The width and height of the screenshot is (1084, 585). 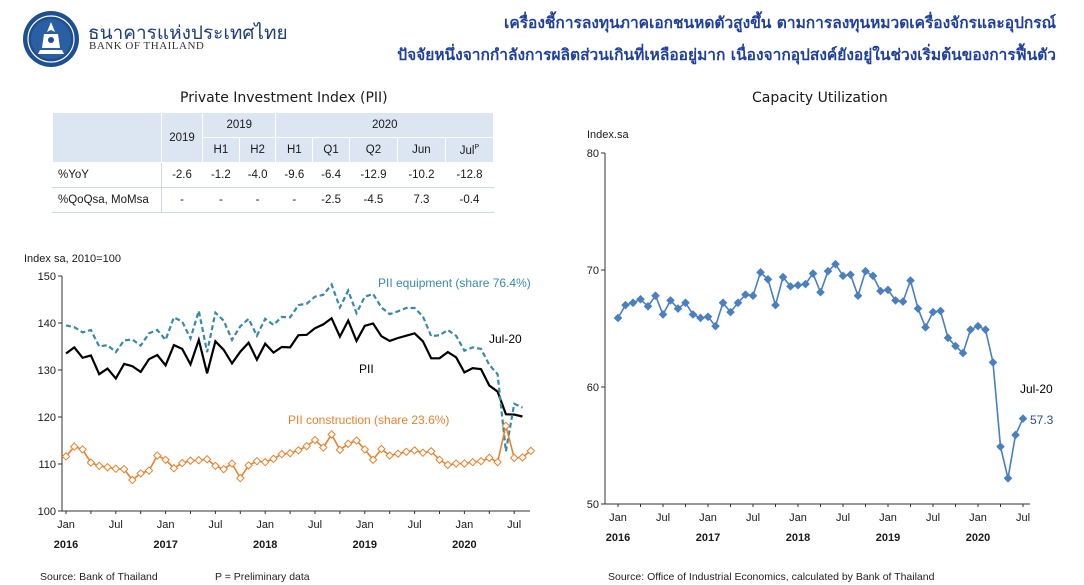 What do you see at coordinates (1042, 420) in the screenshot?
I see `last-value-label: 57.3` at bounding box center [1042, 420].